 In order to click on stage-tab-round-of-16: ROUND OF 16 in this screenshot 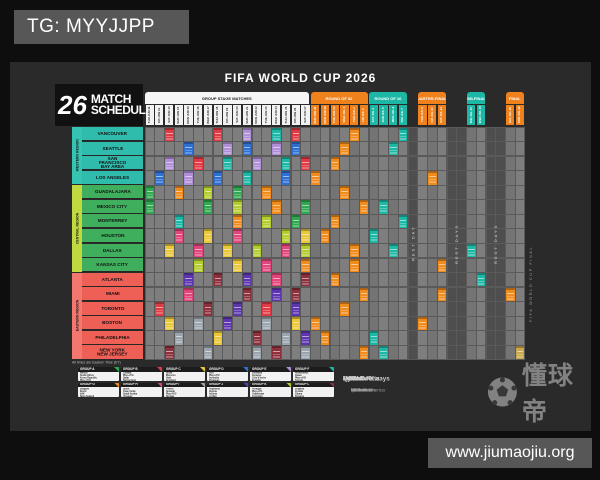, I will do `click(388, 98)`.